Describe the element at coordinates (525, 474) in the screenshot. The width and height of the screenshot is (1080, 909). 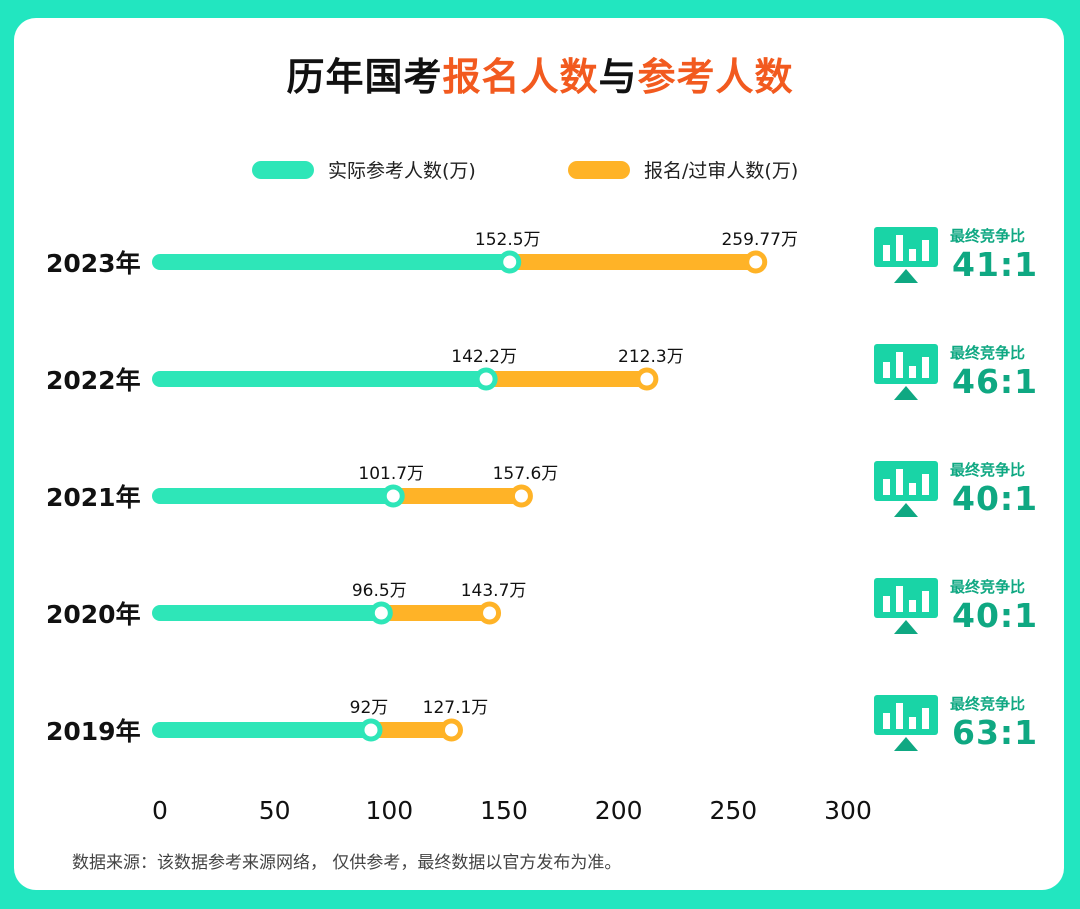
I see `registered-value-label: 157.6万` at that location.